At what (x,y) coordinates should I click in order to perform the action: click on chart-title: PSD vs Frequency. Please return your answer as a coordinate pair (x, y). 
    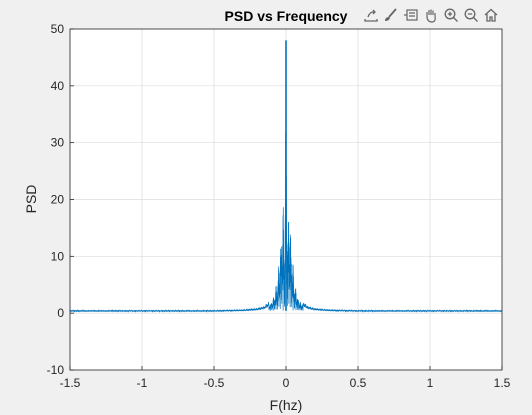
    Looking at the image, I should click on (286, 16).